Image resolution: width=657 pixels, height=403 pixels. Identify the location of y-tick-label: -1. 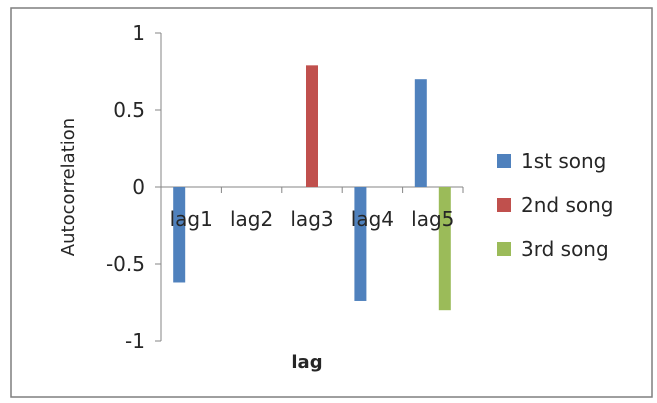
(135, 341).